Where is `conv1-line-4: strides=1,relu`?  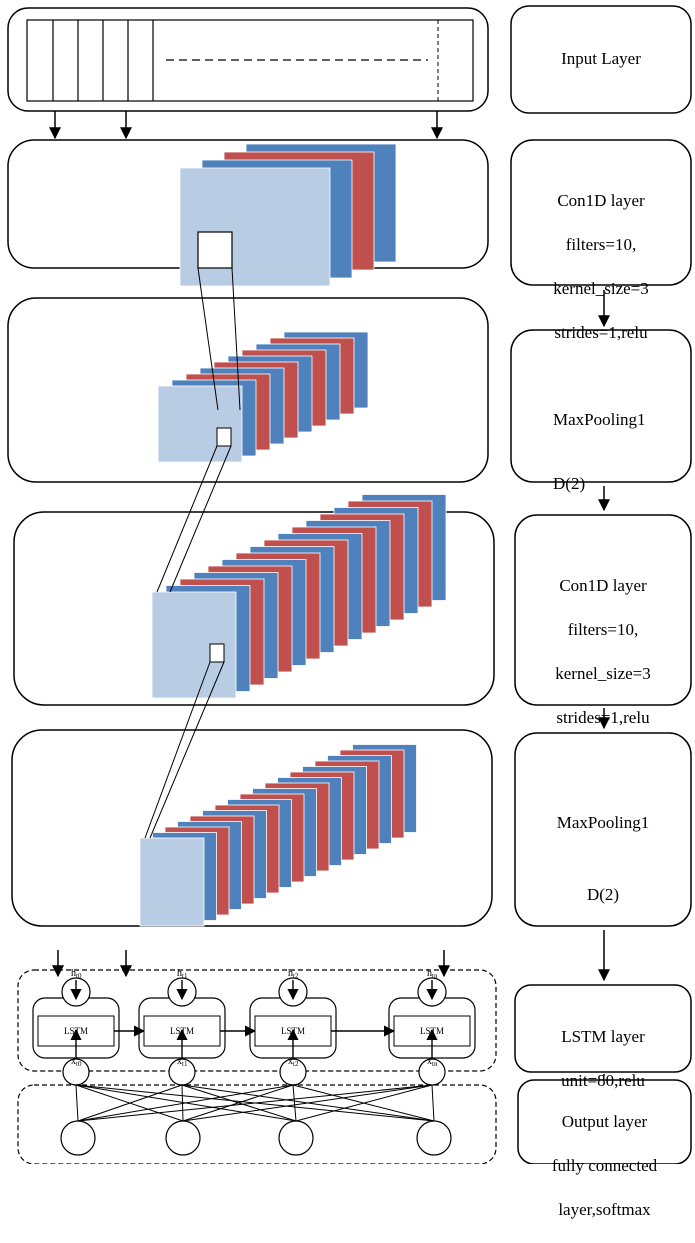 conv1-line-4: strides=1,relu is located at coordinates (601, 332).